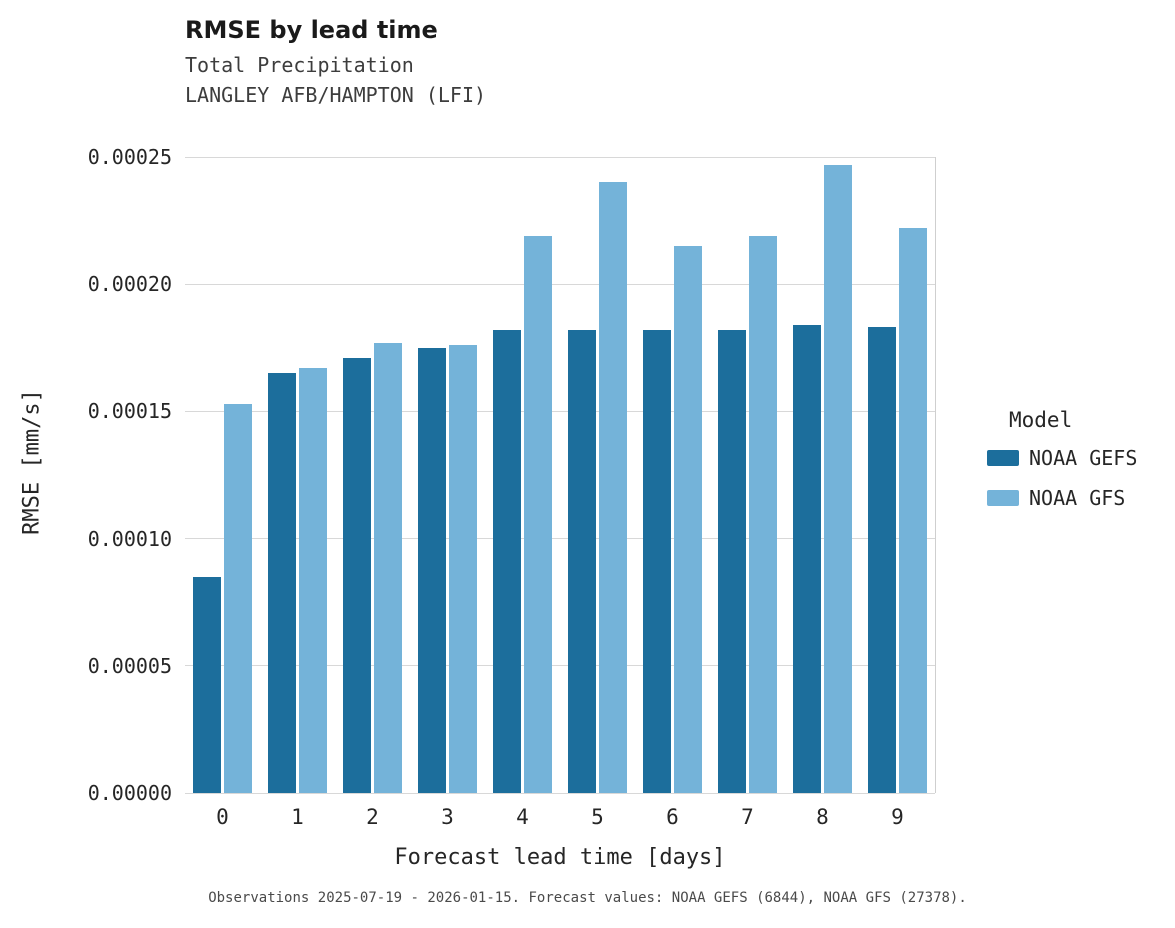  Describe the element at coordinates (560, 817) in the screenshot. I see `x-axis-ticks: 0 1 2 3 4 5 6 7 8 9` at that location.